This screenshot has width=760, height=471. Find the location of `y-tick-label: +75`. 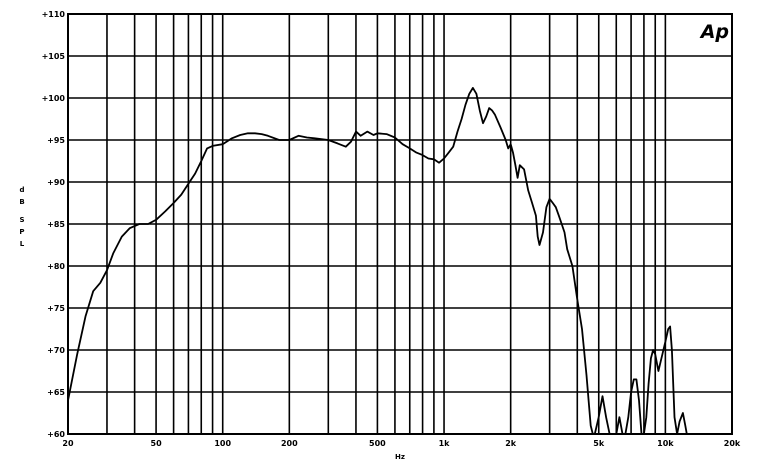

y-tick-label: +75 is located at coordinates (56, 308).